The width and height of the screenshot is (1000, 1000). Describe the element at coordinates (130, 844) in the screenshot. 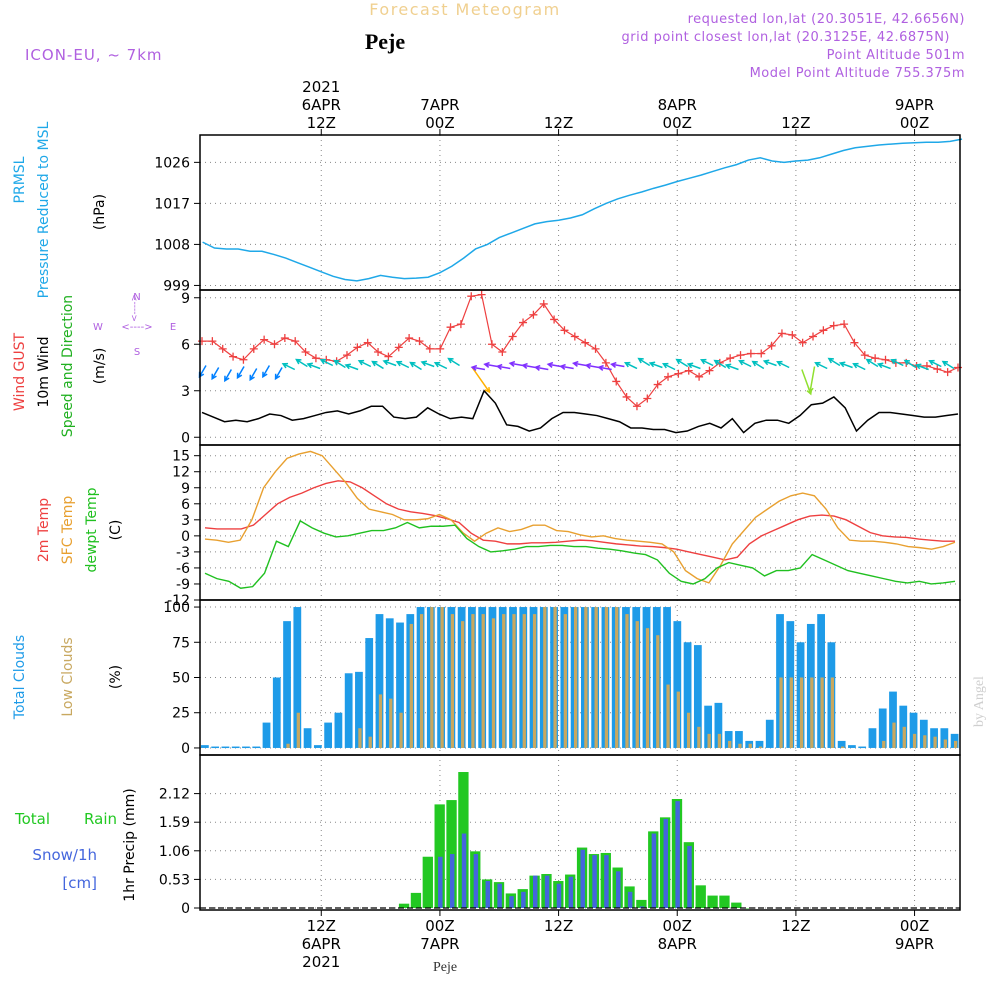

I see `precip-unit-label: 1hr Precip (mm)` at that location.